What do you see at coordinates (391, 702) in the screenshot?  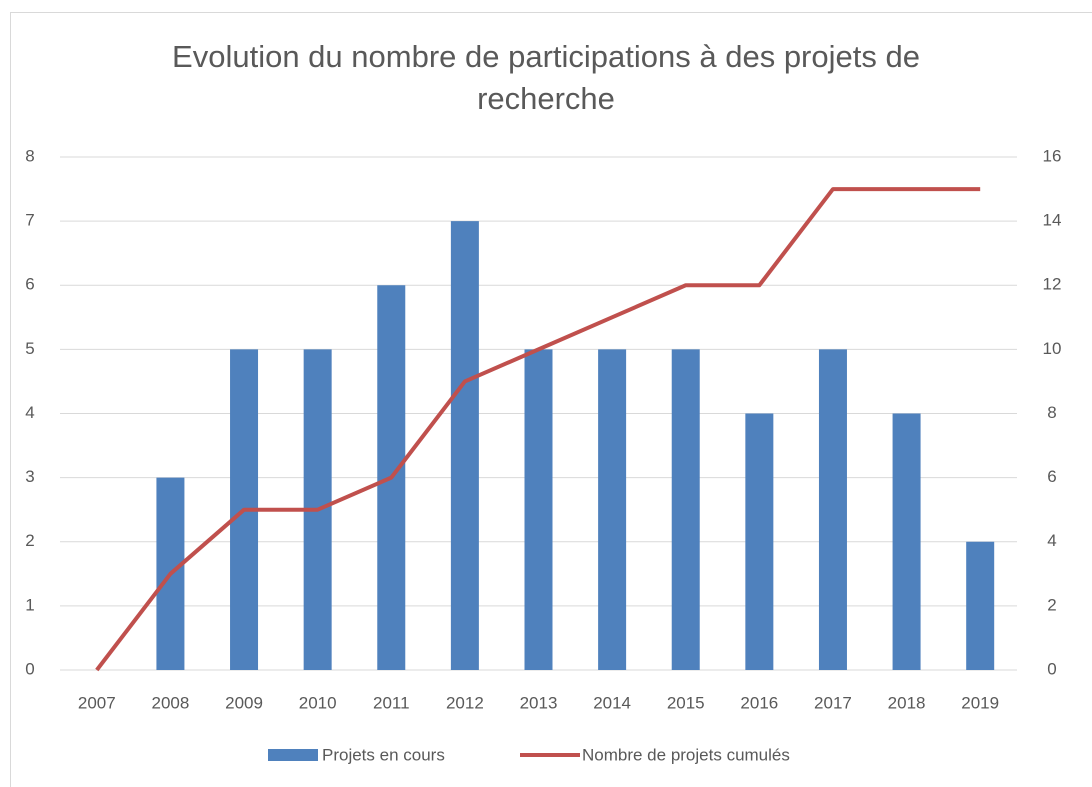 I see `x-tick-label: 2011` at bounding box center [391, 702].